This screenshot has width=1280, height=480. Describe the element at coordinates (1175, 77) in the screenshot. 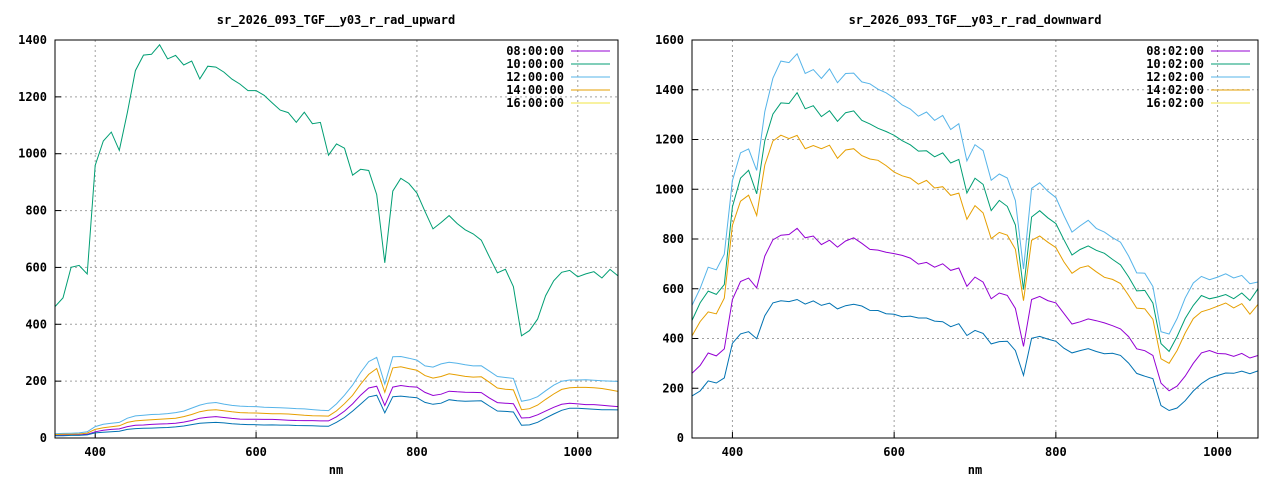

I see `legend-label: 12:02:00` at that location.